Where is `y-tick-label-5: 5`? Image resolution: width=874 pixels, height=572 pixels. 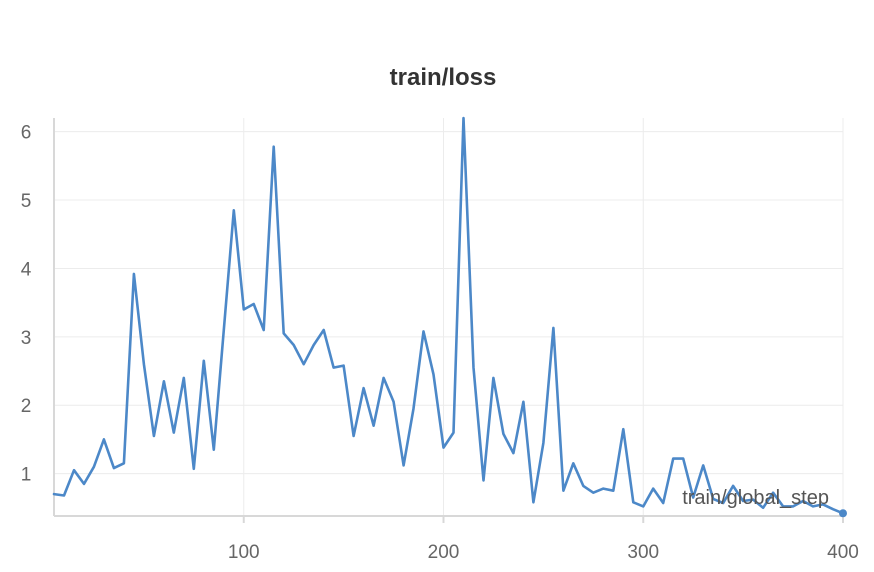 y-tick-label-5: 5 is located at coordinates (26, 201).